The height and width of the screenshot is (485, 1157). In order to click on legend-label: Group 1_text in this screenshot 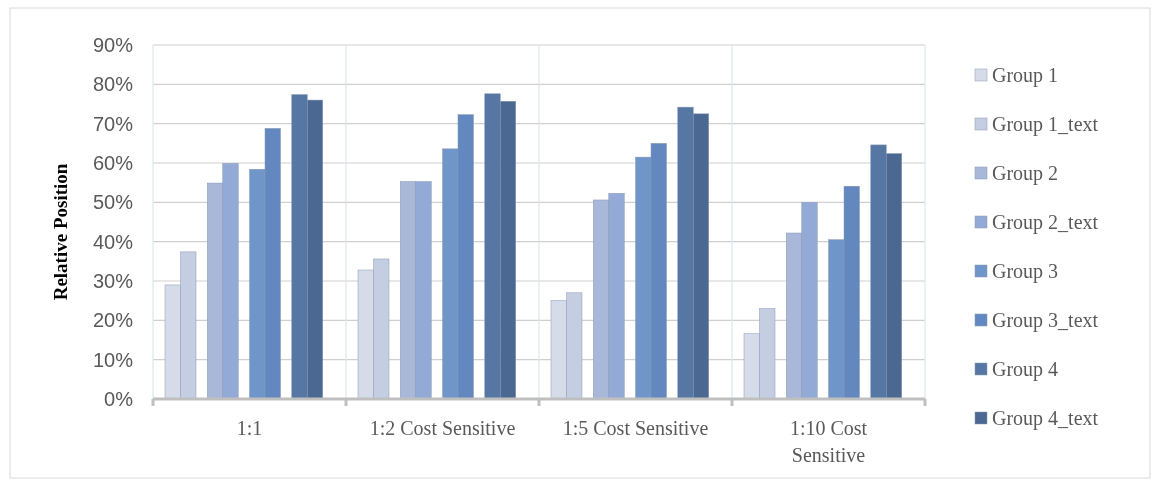, I will do `click(1045, 124)`.